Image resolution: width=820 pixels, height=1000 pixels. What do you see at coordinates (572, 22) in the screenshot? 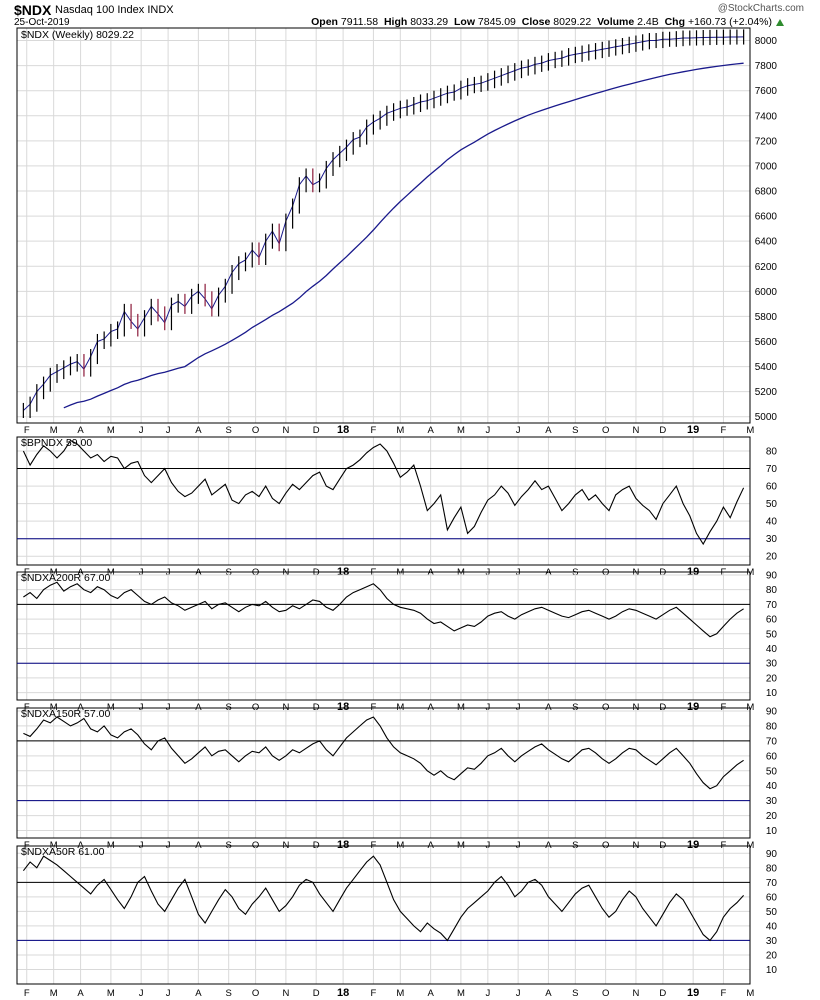
I see `close-value: 8029.22` at bounding box center [572, 22].